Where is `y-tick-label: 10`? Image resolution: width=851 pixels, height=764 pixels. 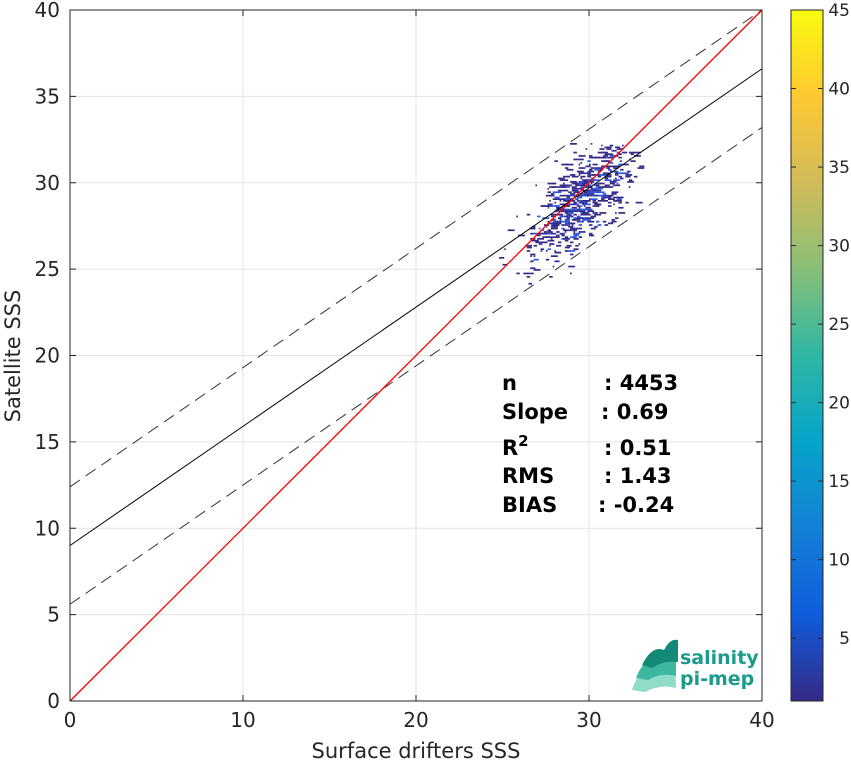
y-tick-label: 10 is located at coordinates (47, 528).